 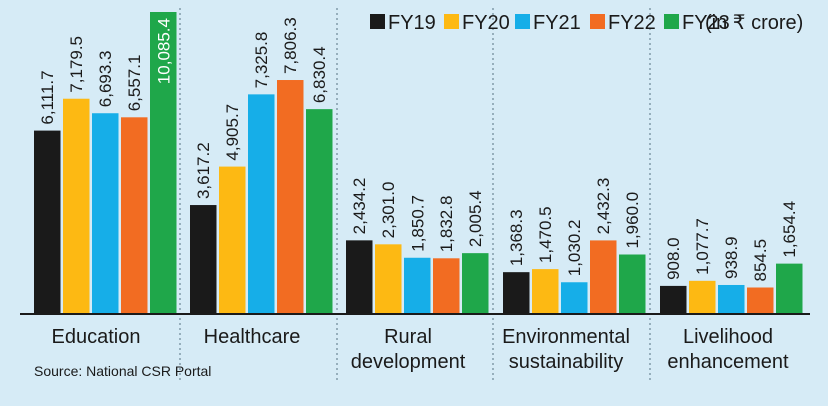 I want to click on value-label-FY22-1: 7,806.3, so click(x=290, y=45).